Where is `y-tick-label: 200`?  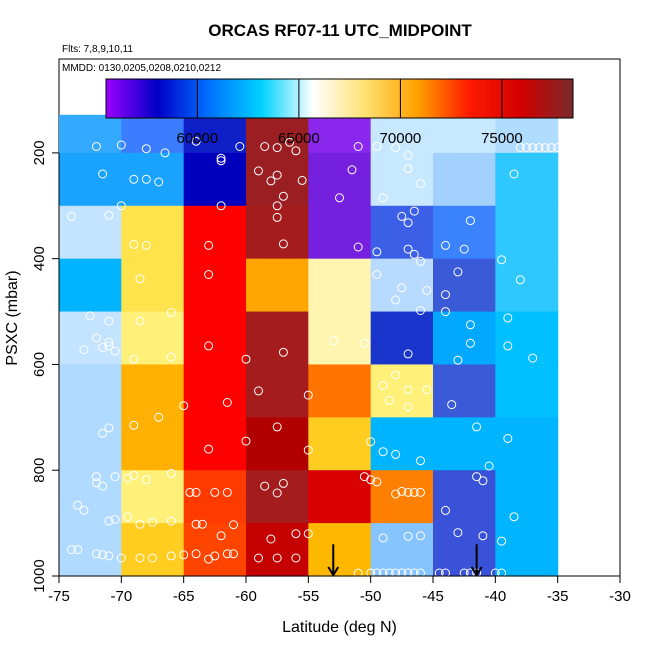
y-tick-label: 200 is located at coordinates (39, 152).